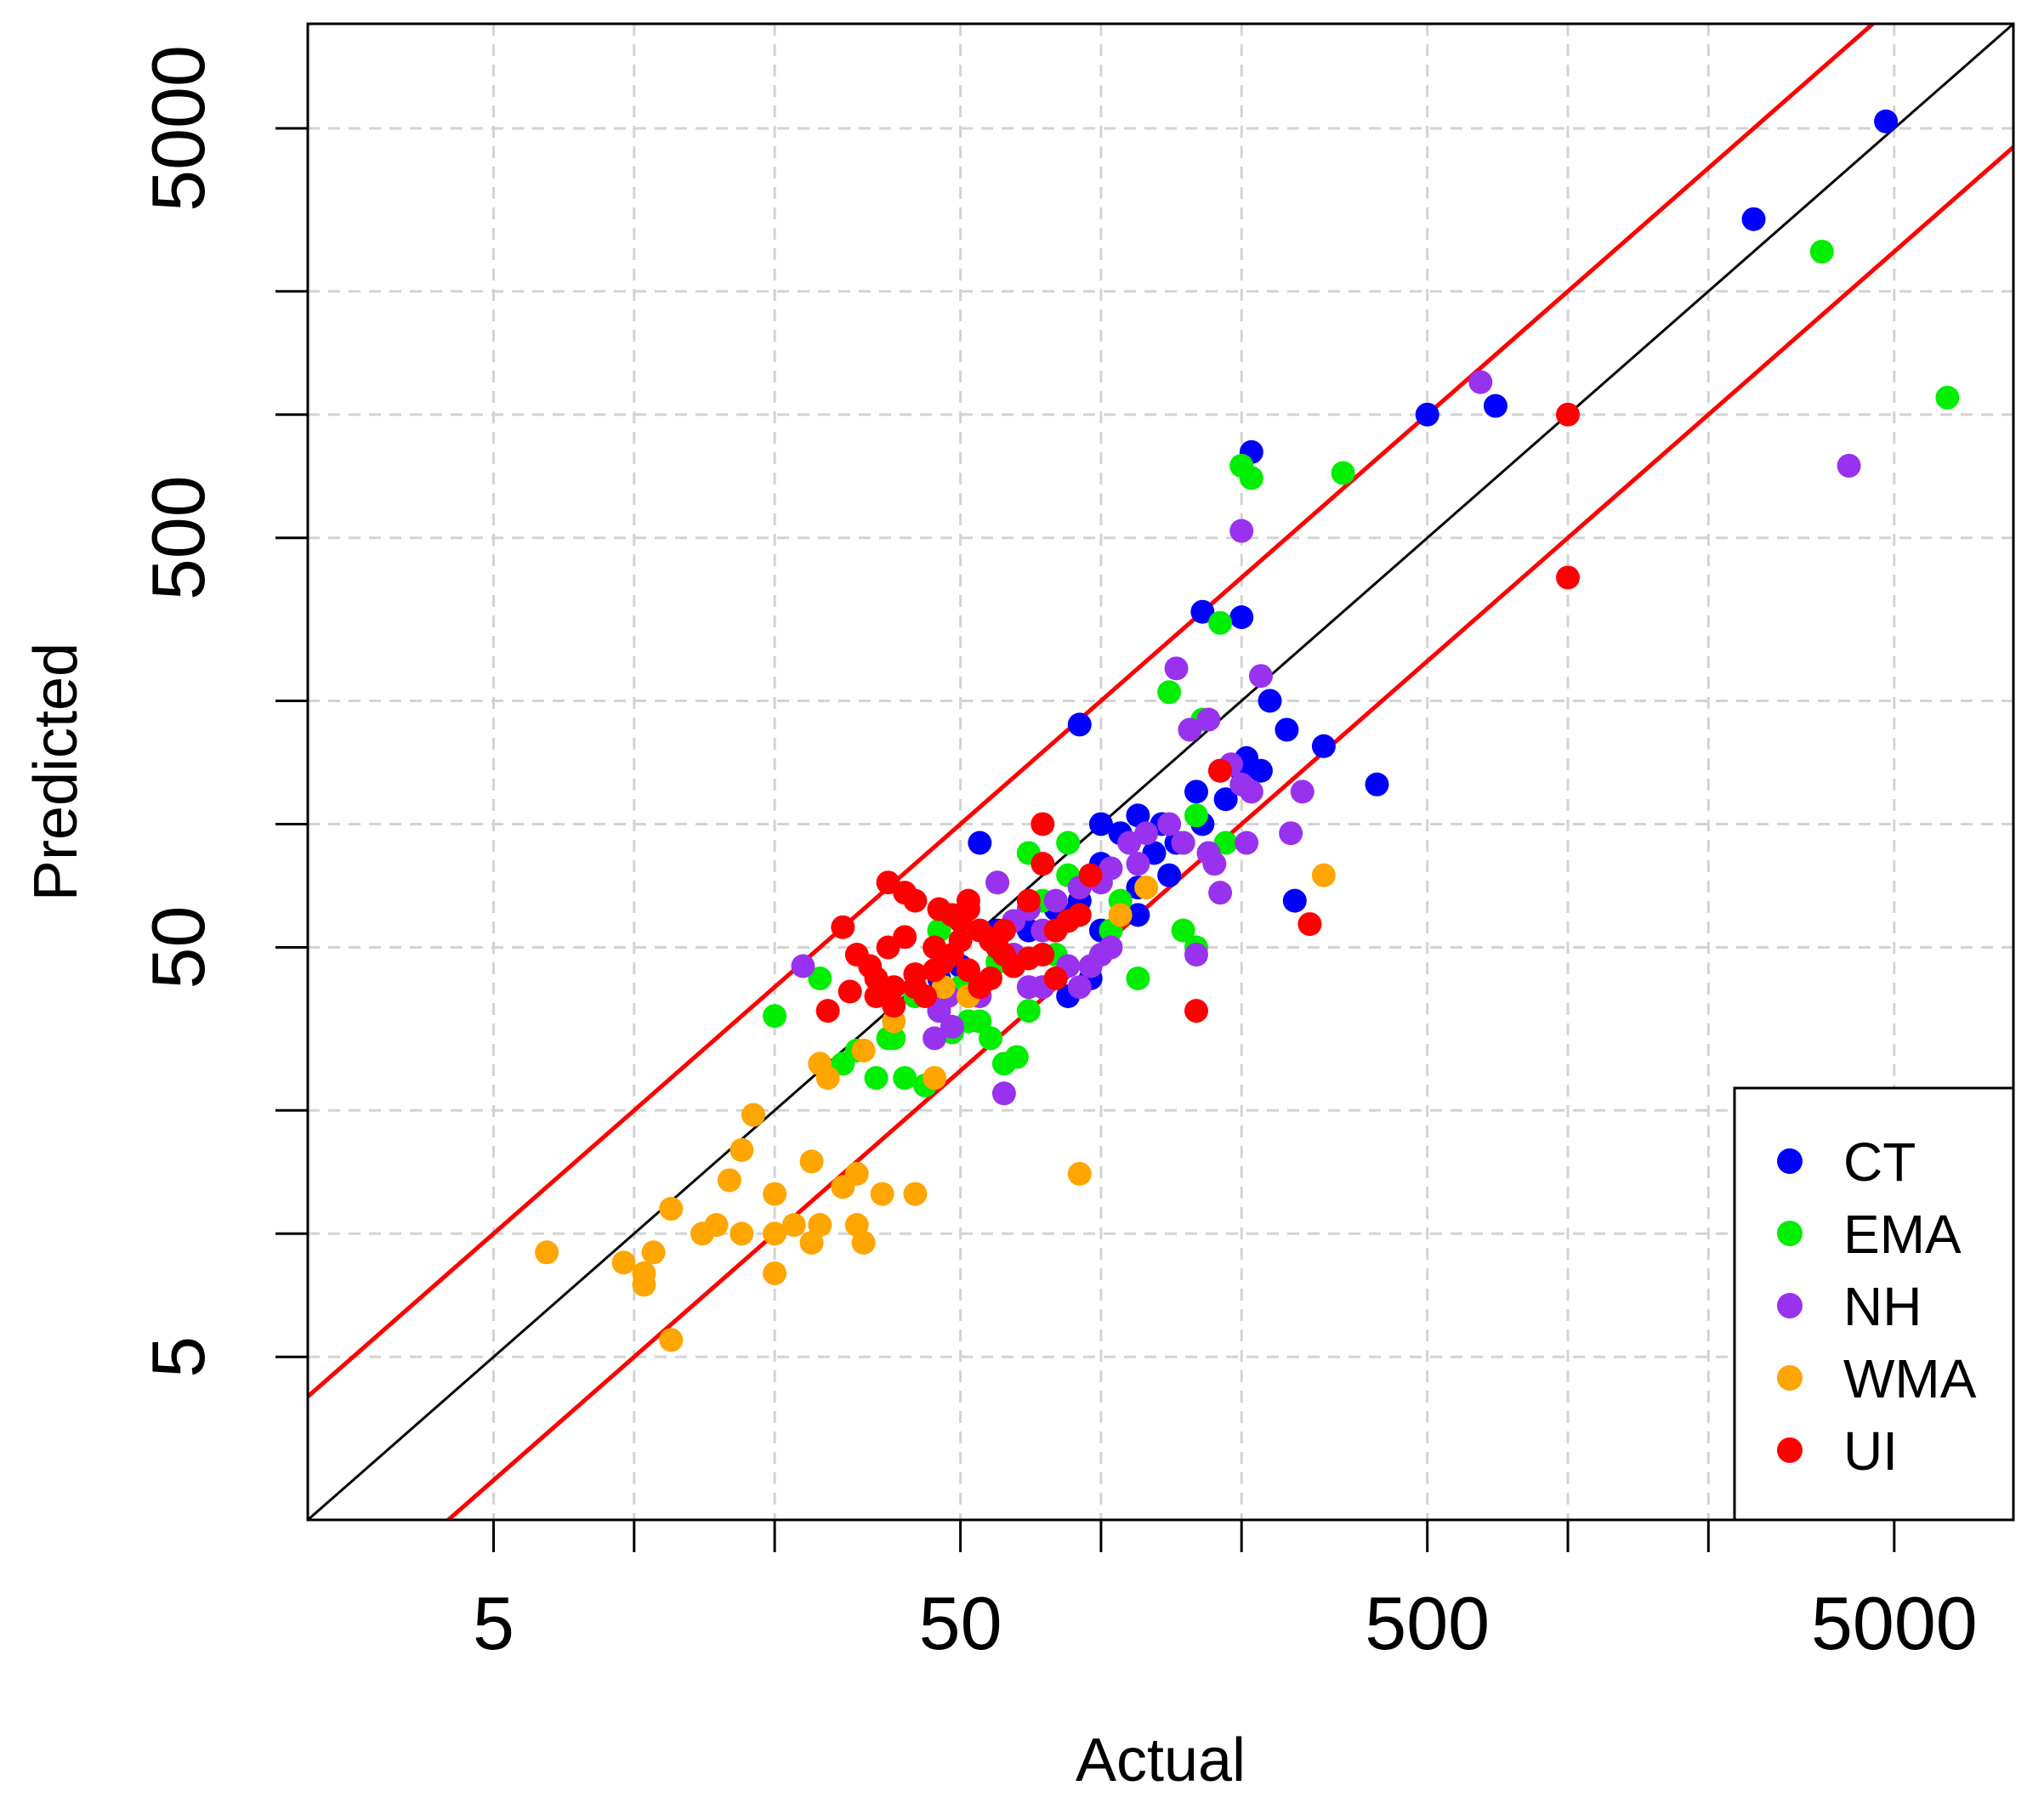 This screenshot has width=2044, height=1814. Describe the element at coordinates (494, 1623) in the screenshot. I see `x-tick-label: 5` at that location.